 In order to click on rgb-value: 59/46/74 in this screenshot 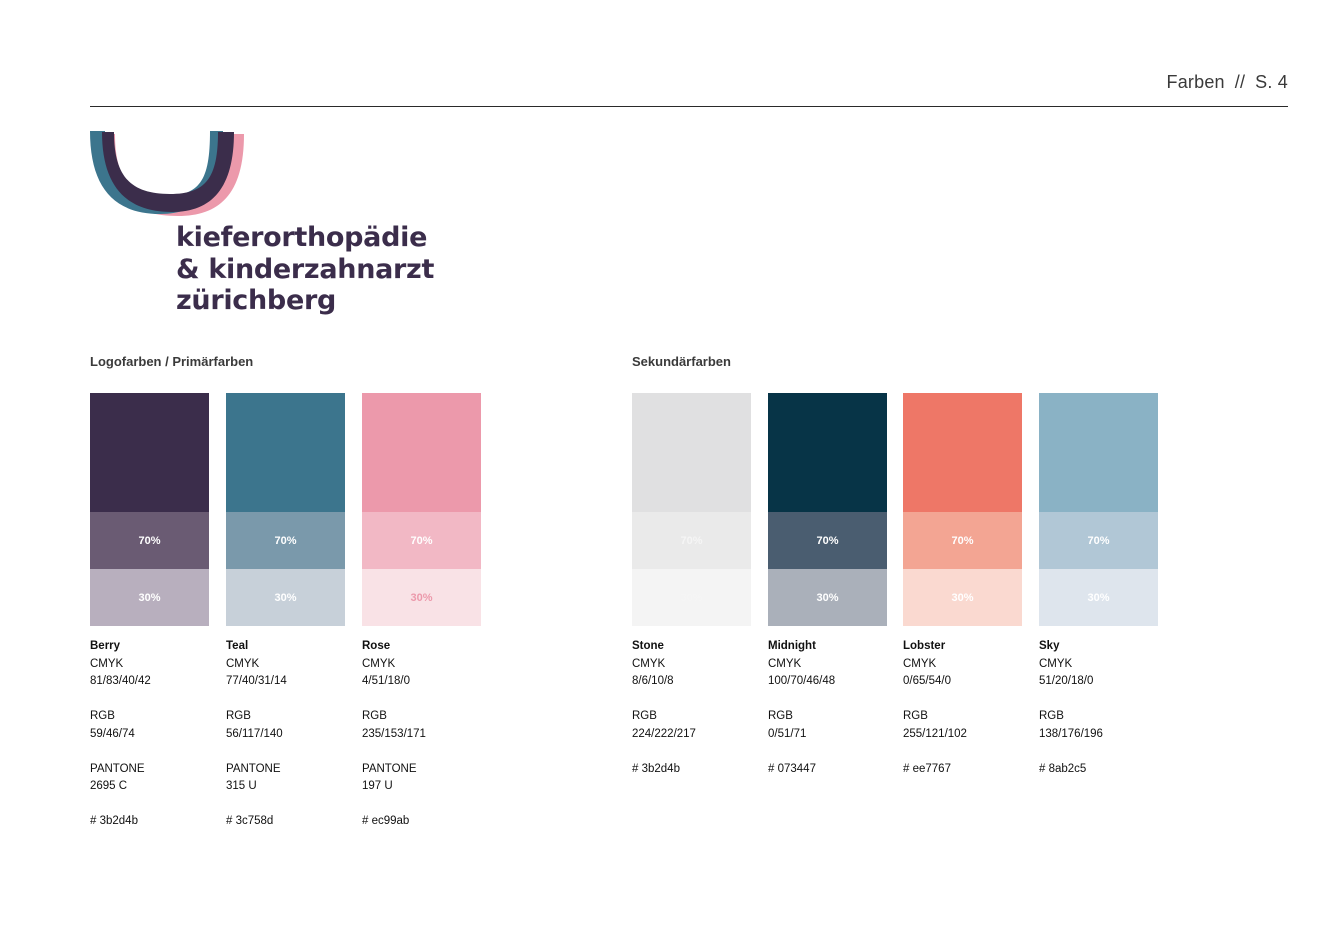, I will do `click(112, 733)`.